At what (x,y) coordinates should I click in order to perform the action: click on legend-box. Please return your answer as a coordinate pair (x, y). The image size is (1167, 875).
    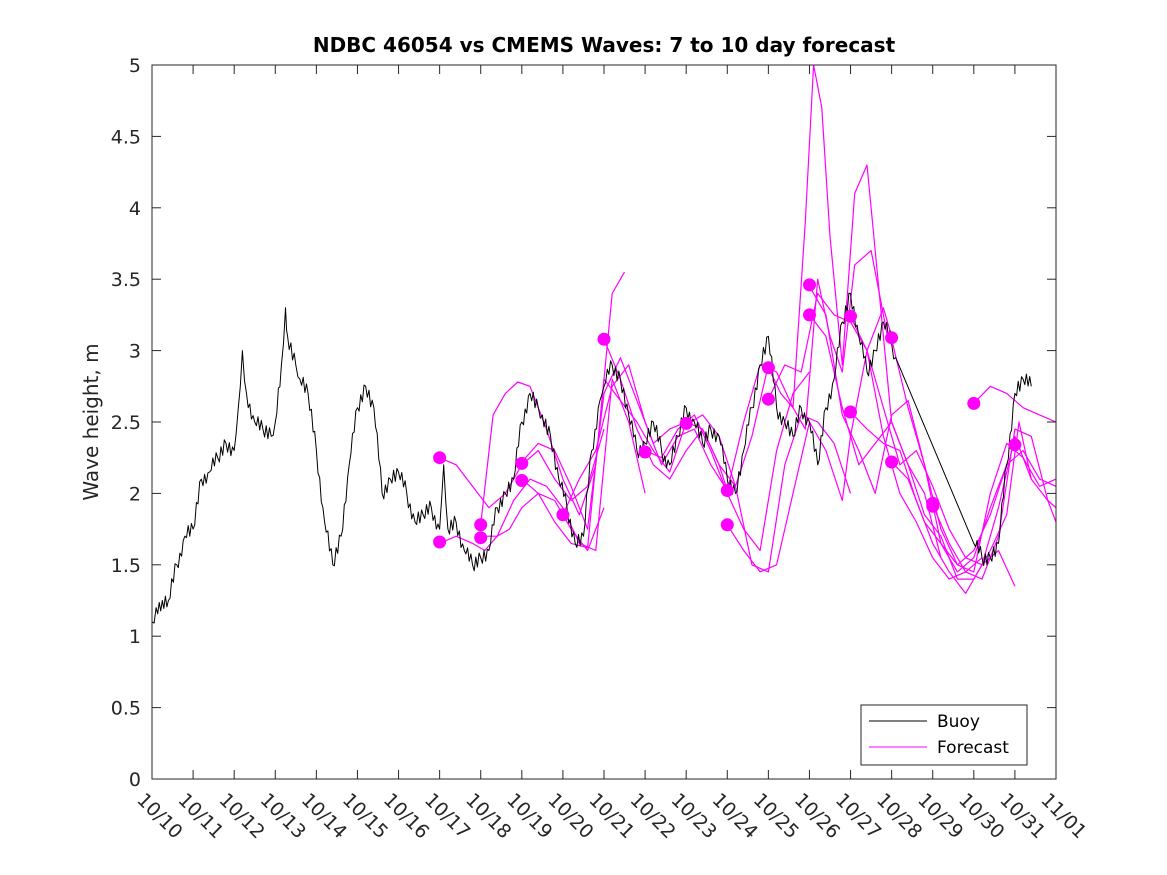
    Looking at the image, I should click on (944, 735).